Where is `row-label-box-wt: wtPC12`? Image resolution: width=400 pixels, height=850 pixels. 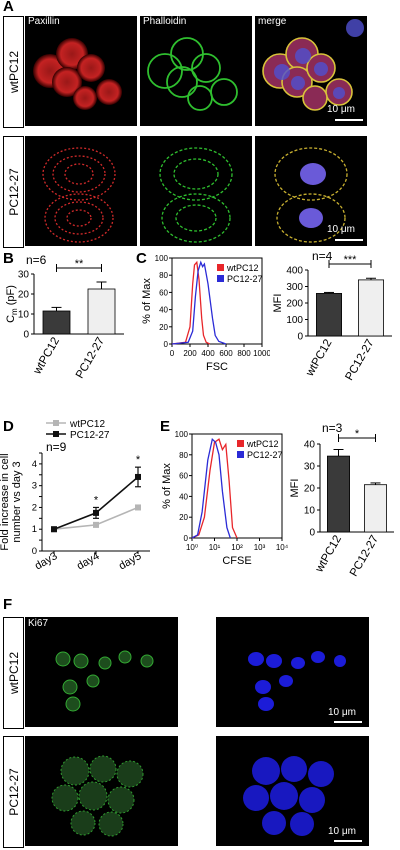 row-label-box-wt: wtPC12 is located at coordinates (13, 72).